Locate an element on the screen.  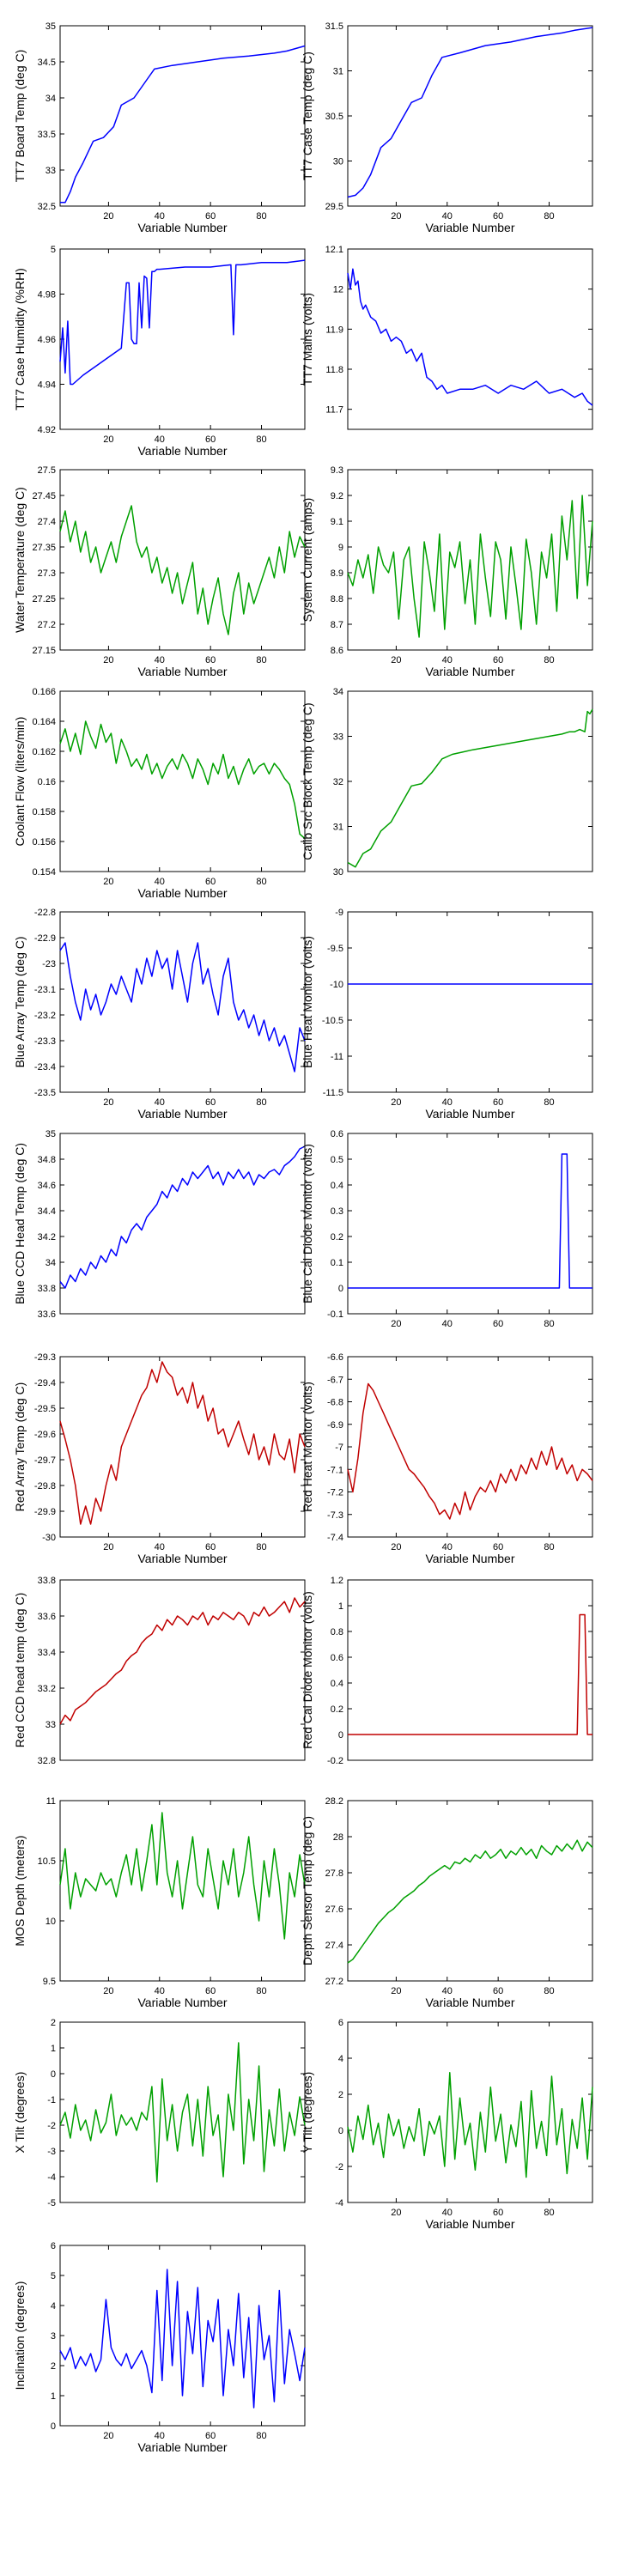
y-tick-label: -23.5 is located at coordinates (45, 1093).